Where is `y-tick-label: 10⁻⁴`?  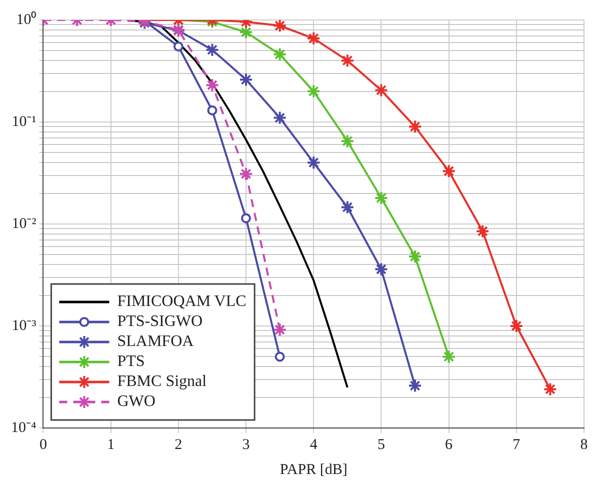 y-tick-label: 10⁻⁴ is located at coordinates (23, 428).